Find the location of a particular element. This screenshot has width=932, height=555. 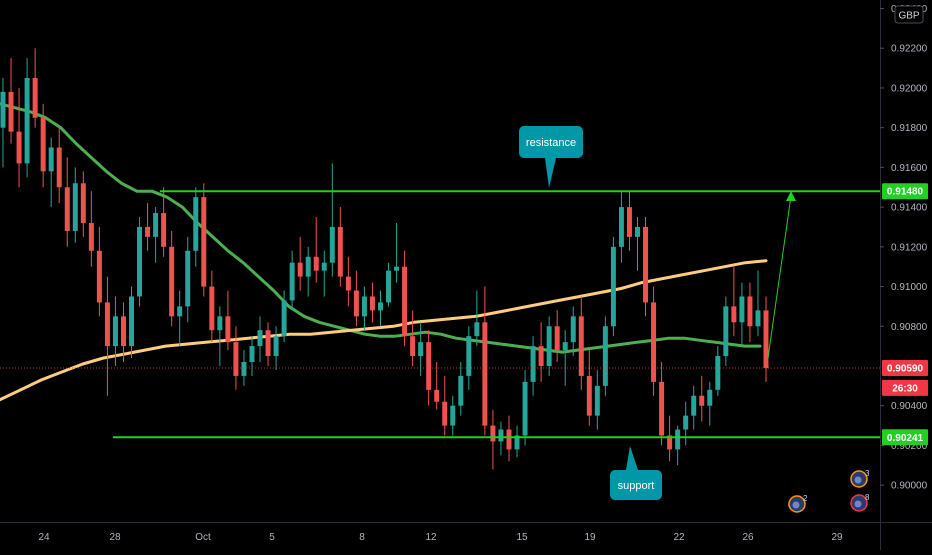

y-tick-label: 0.90800 is located at coordinates (909, 327).